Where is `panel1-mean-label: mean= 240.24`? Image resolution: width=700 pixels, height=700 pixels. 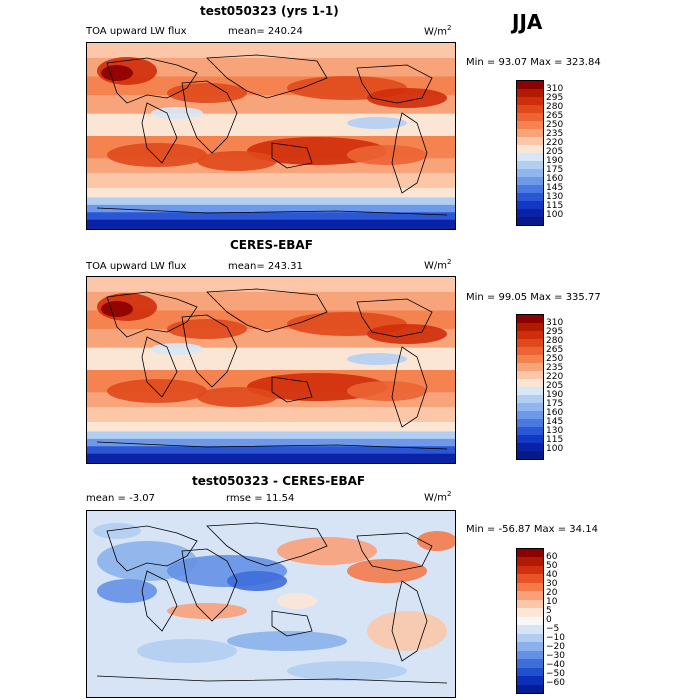
panel1-mean-label: mean= 240.24 is located at coordinates (265, 31).